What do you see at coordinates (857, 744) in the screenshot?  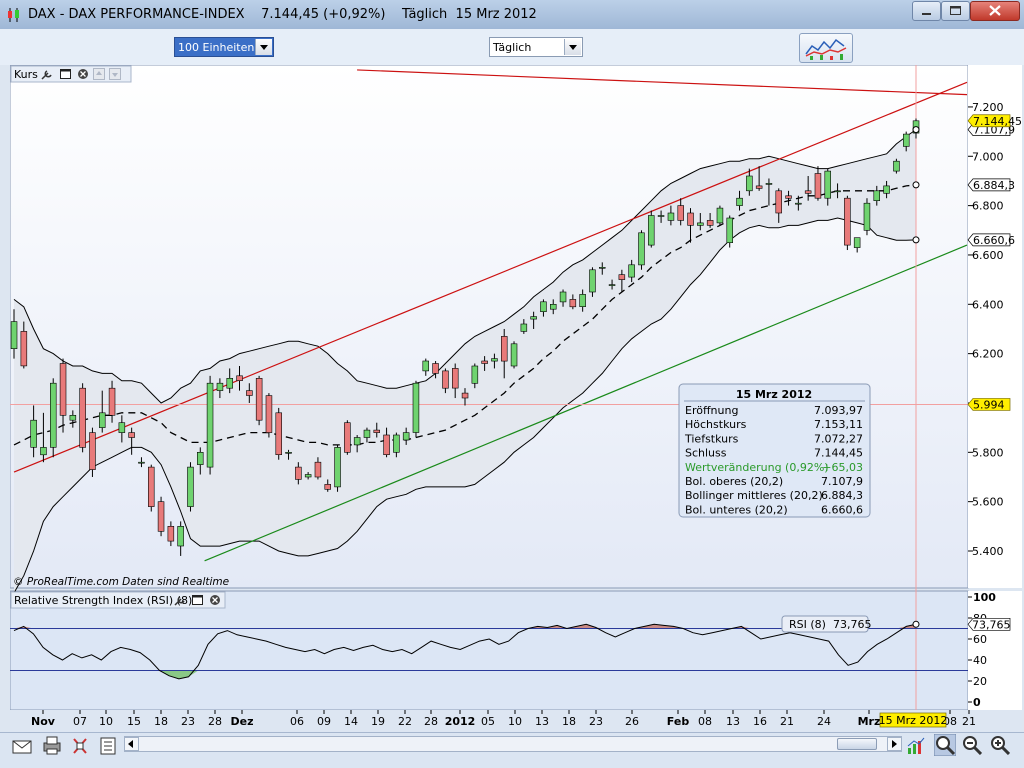 I see `scroll-thumb` at bounding box center [857, 744].